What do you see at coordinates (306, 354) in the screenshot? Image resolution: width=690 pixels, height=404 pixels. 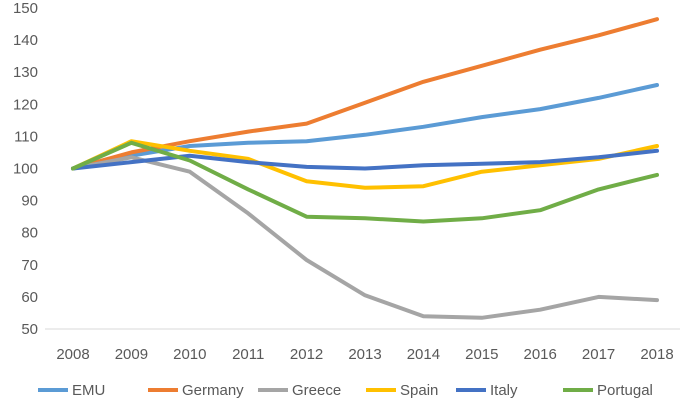 I see `x-tick-label: 2012` at bounding box center [306, 354].